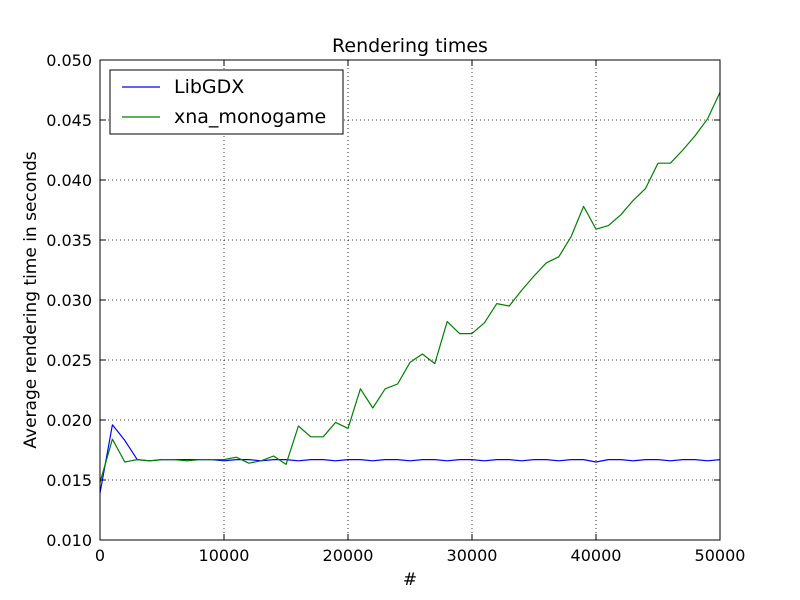 The width and height of the screenshot is (800, 600). Describe the element at coordinates (420, 555) in the screenshot. I see `x-tick-labels: 0 10000 20000 30000 40000 50000` at that location.